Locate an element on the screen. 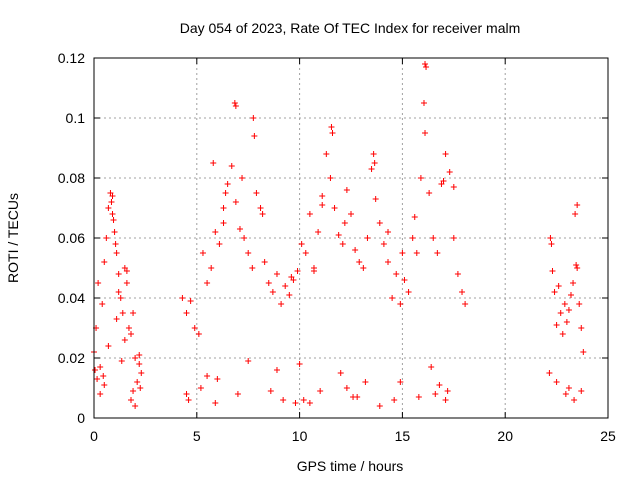 The image size is (640, 480). y-tick-label: 0.1 is located at coordinates (76, 118).